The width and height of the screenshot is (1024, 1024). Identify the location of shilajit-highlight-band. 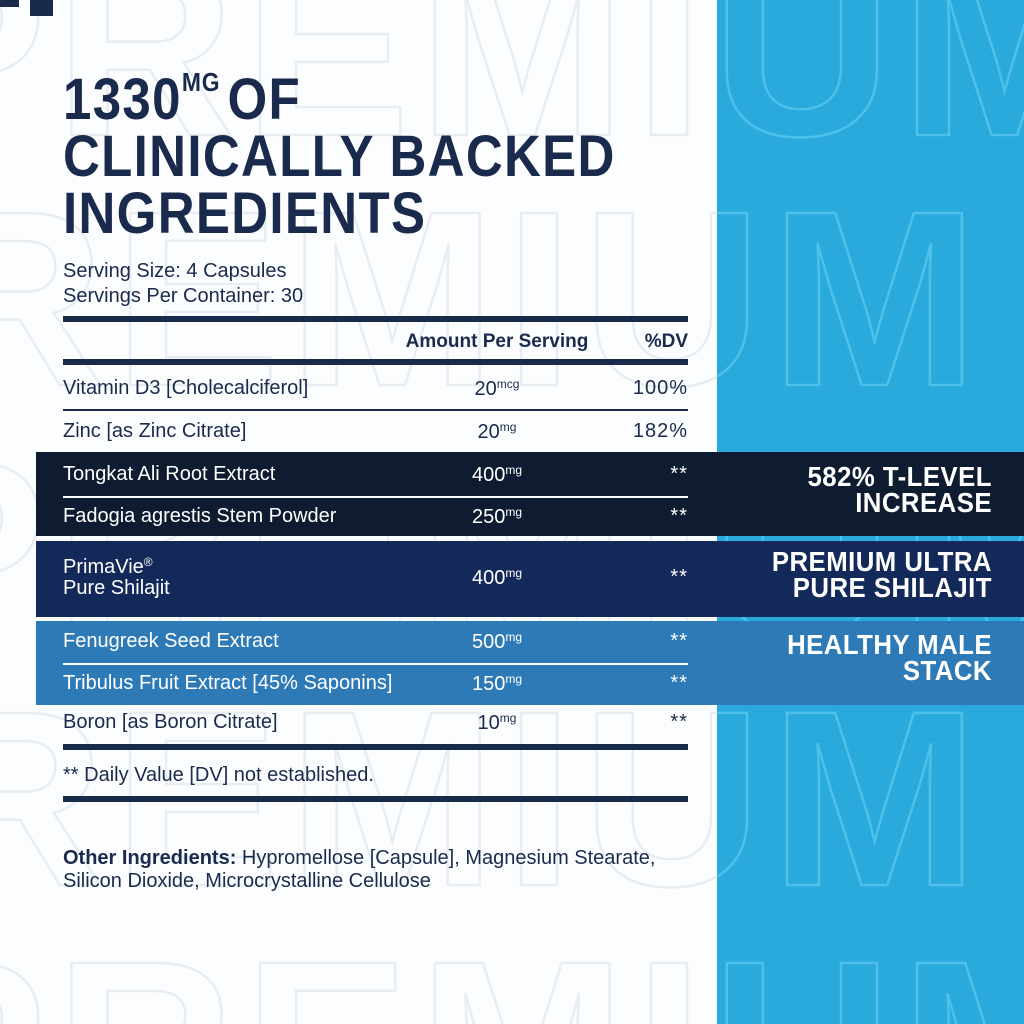
(530, 579).